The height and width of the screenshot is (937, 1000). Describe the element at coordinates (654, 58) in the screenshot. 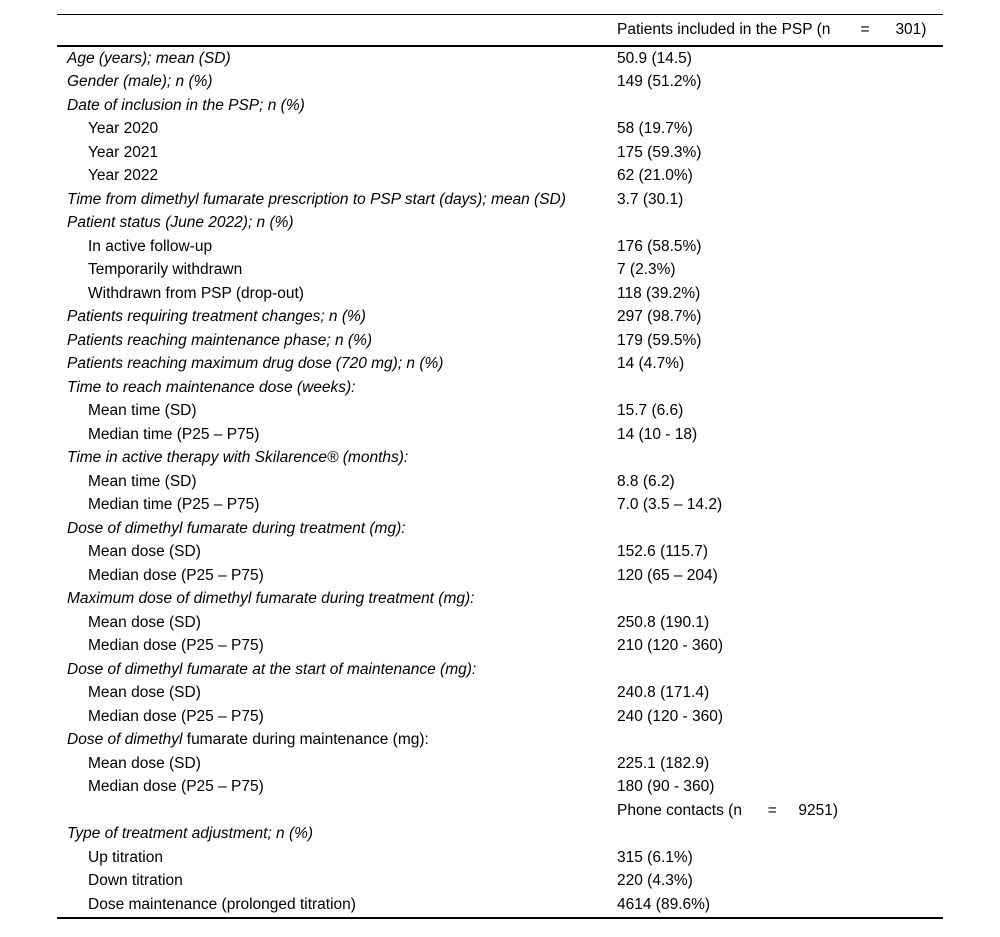

I see `row-value: 50.9 (14.5)` at that location.